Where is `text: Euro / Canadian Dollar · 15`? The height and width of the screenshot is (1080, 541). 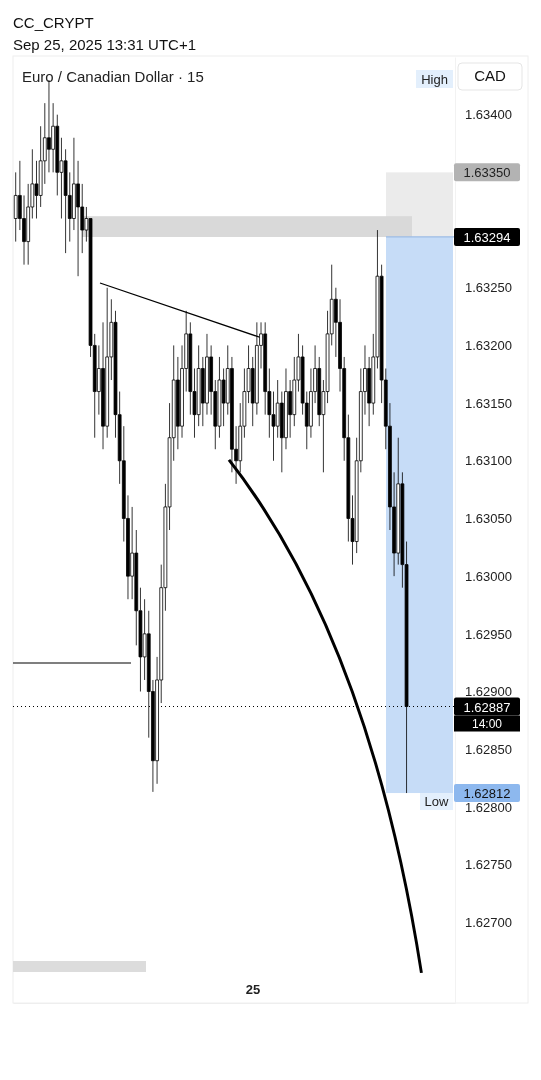
text: Euro / Canadian Dollar · 15 is located at coordinates (113, 76).